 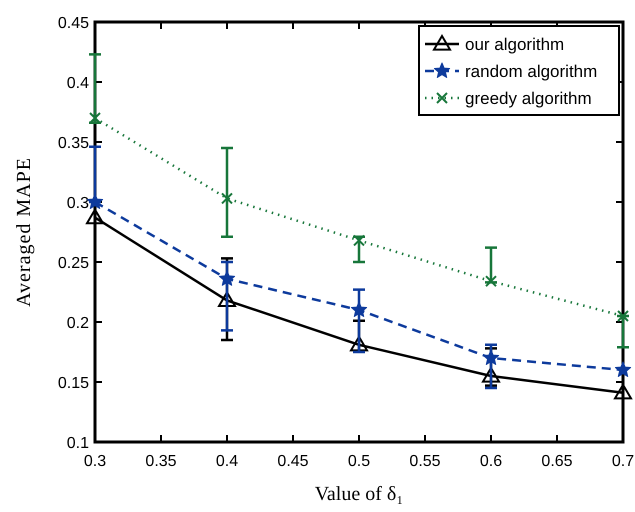 I want to click on y-tick-label: 0.4, so click(x=78, y=83).